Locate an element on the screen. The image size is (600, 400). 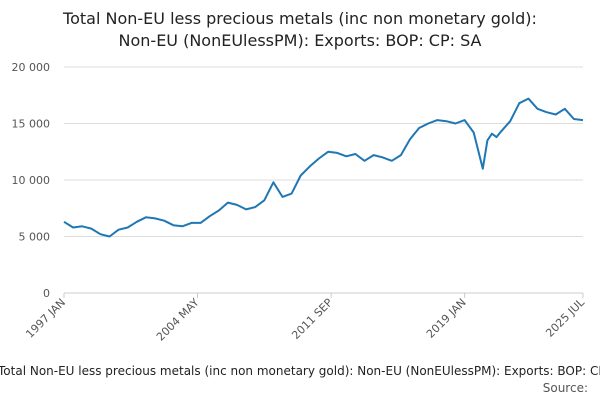
source-label: Source: is located at coordinates (565, 388).